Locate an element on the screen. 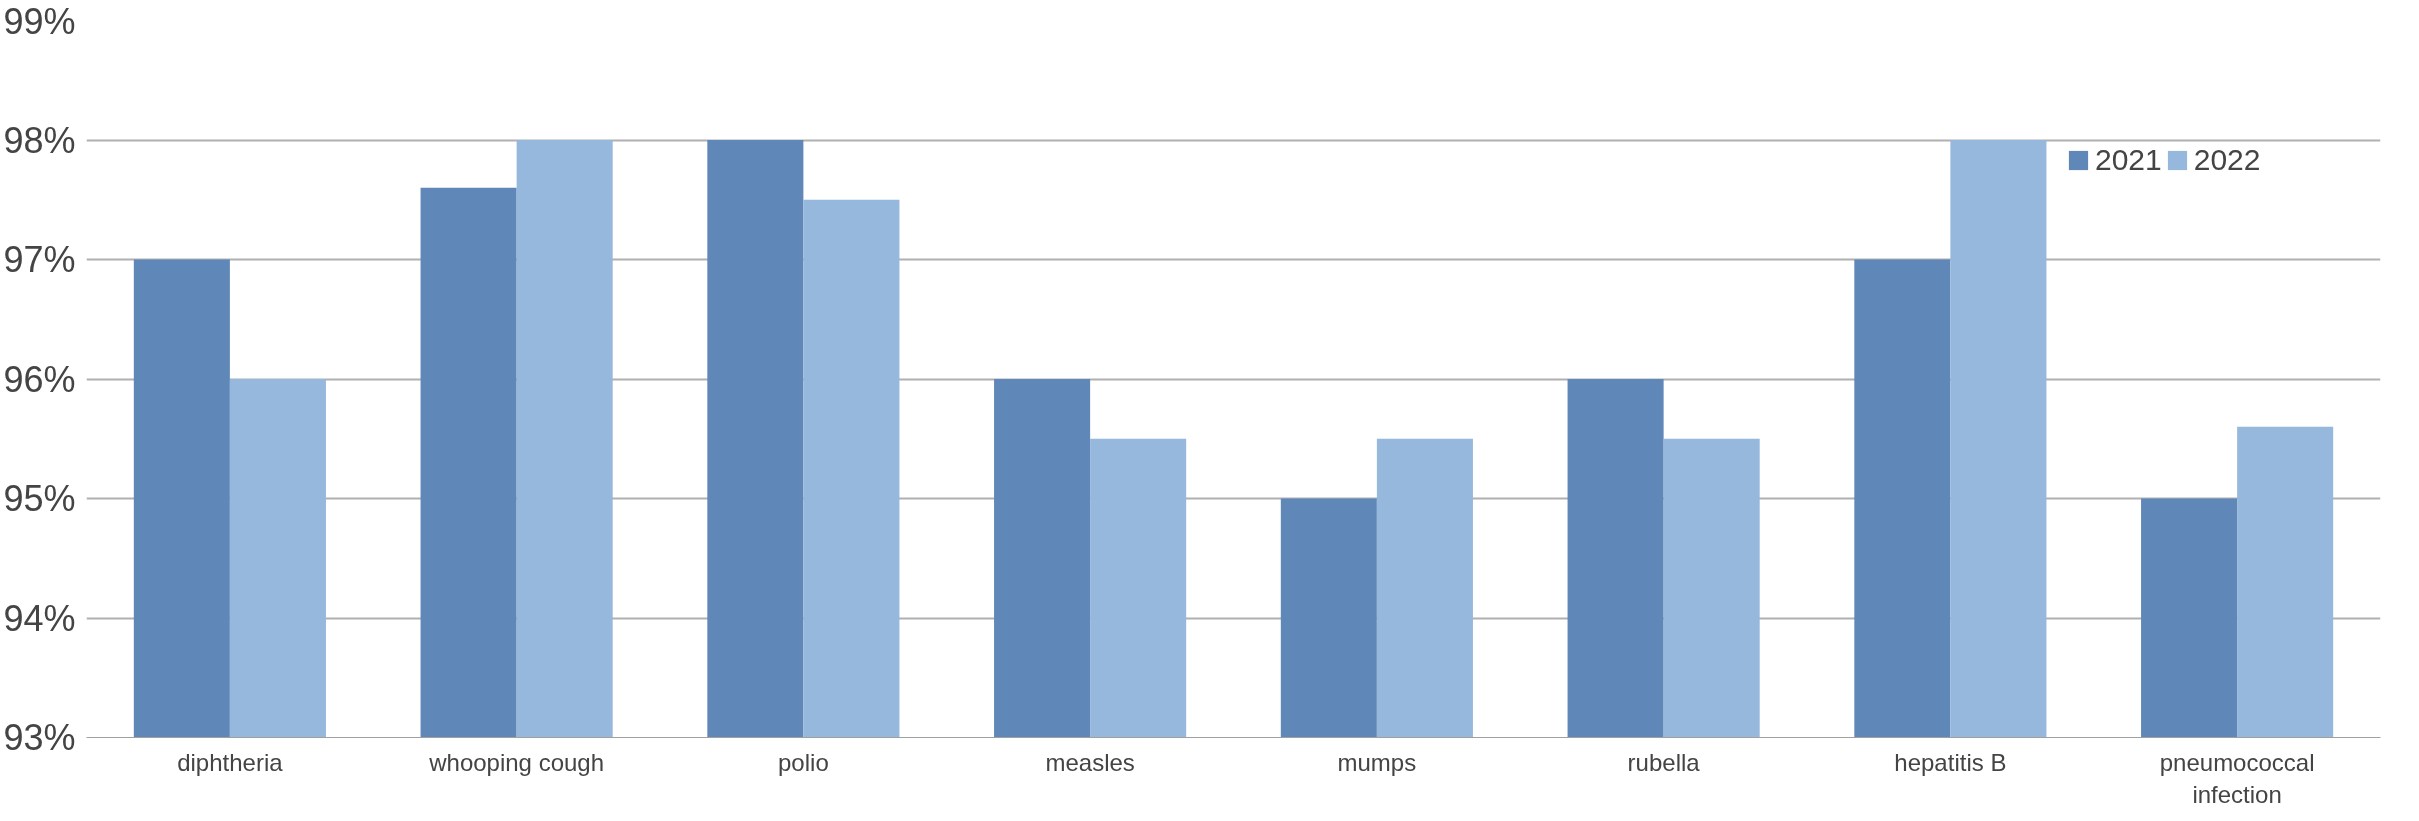 The image size is (2419, 821). x-tick-label: polio is located at coordinates (803, 762).